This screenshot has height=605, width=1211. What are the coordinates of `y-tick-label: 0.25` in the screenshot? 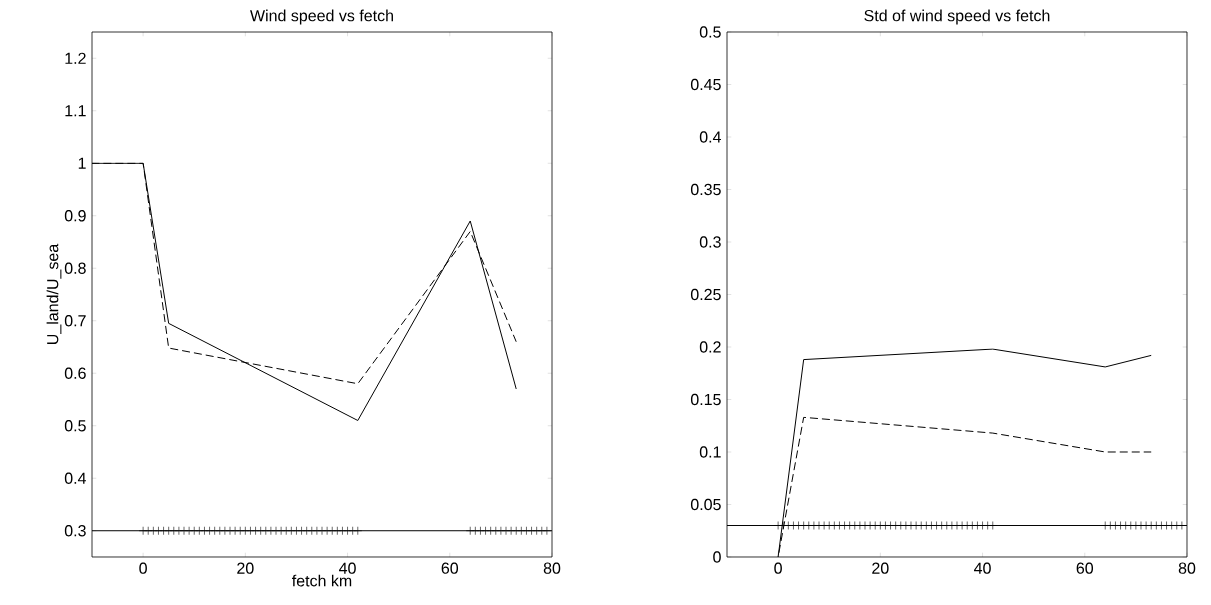 It's located at (705, 294).